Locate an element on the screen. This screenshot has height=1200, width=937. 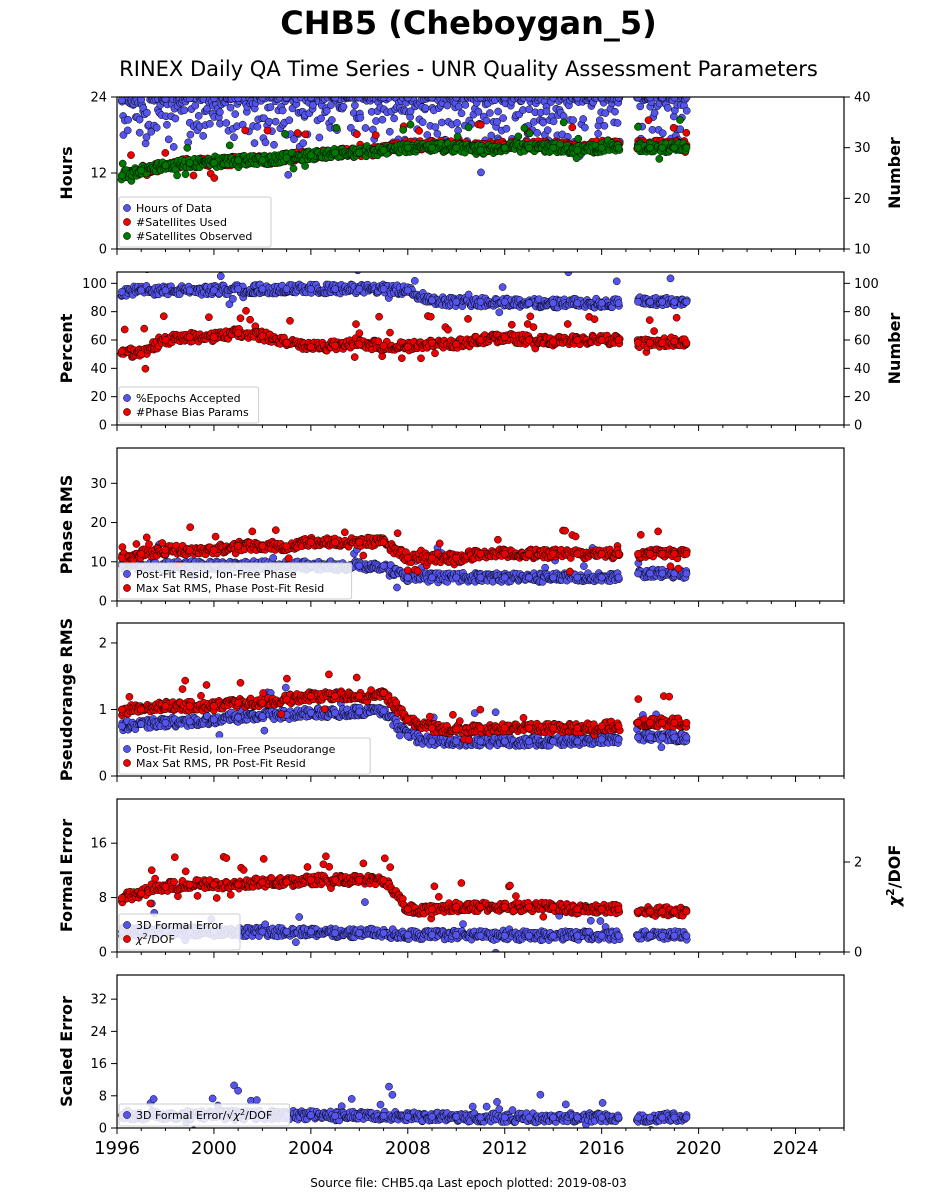
y-tick-label-right: 30 is located at coordinates (862, 148).